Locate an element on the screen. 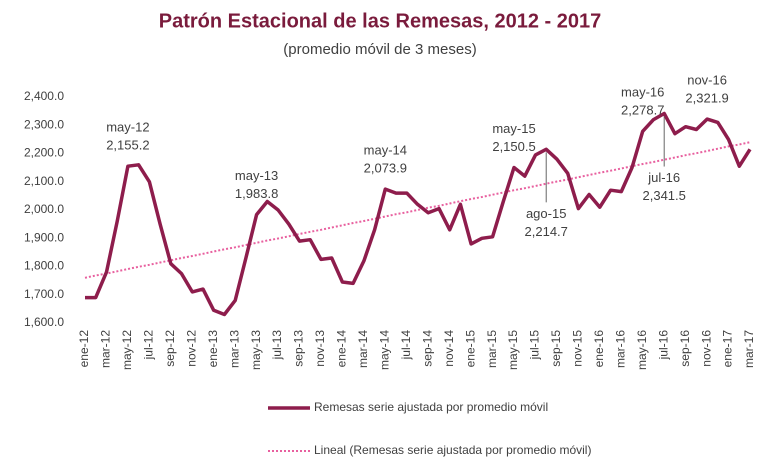 This screenshot has height=460, width=757. annotation-date: may-13 is located at coordinates (256, 175).